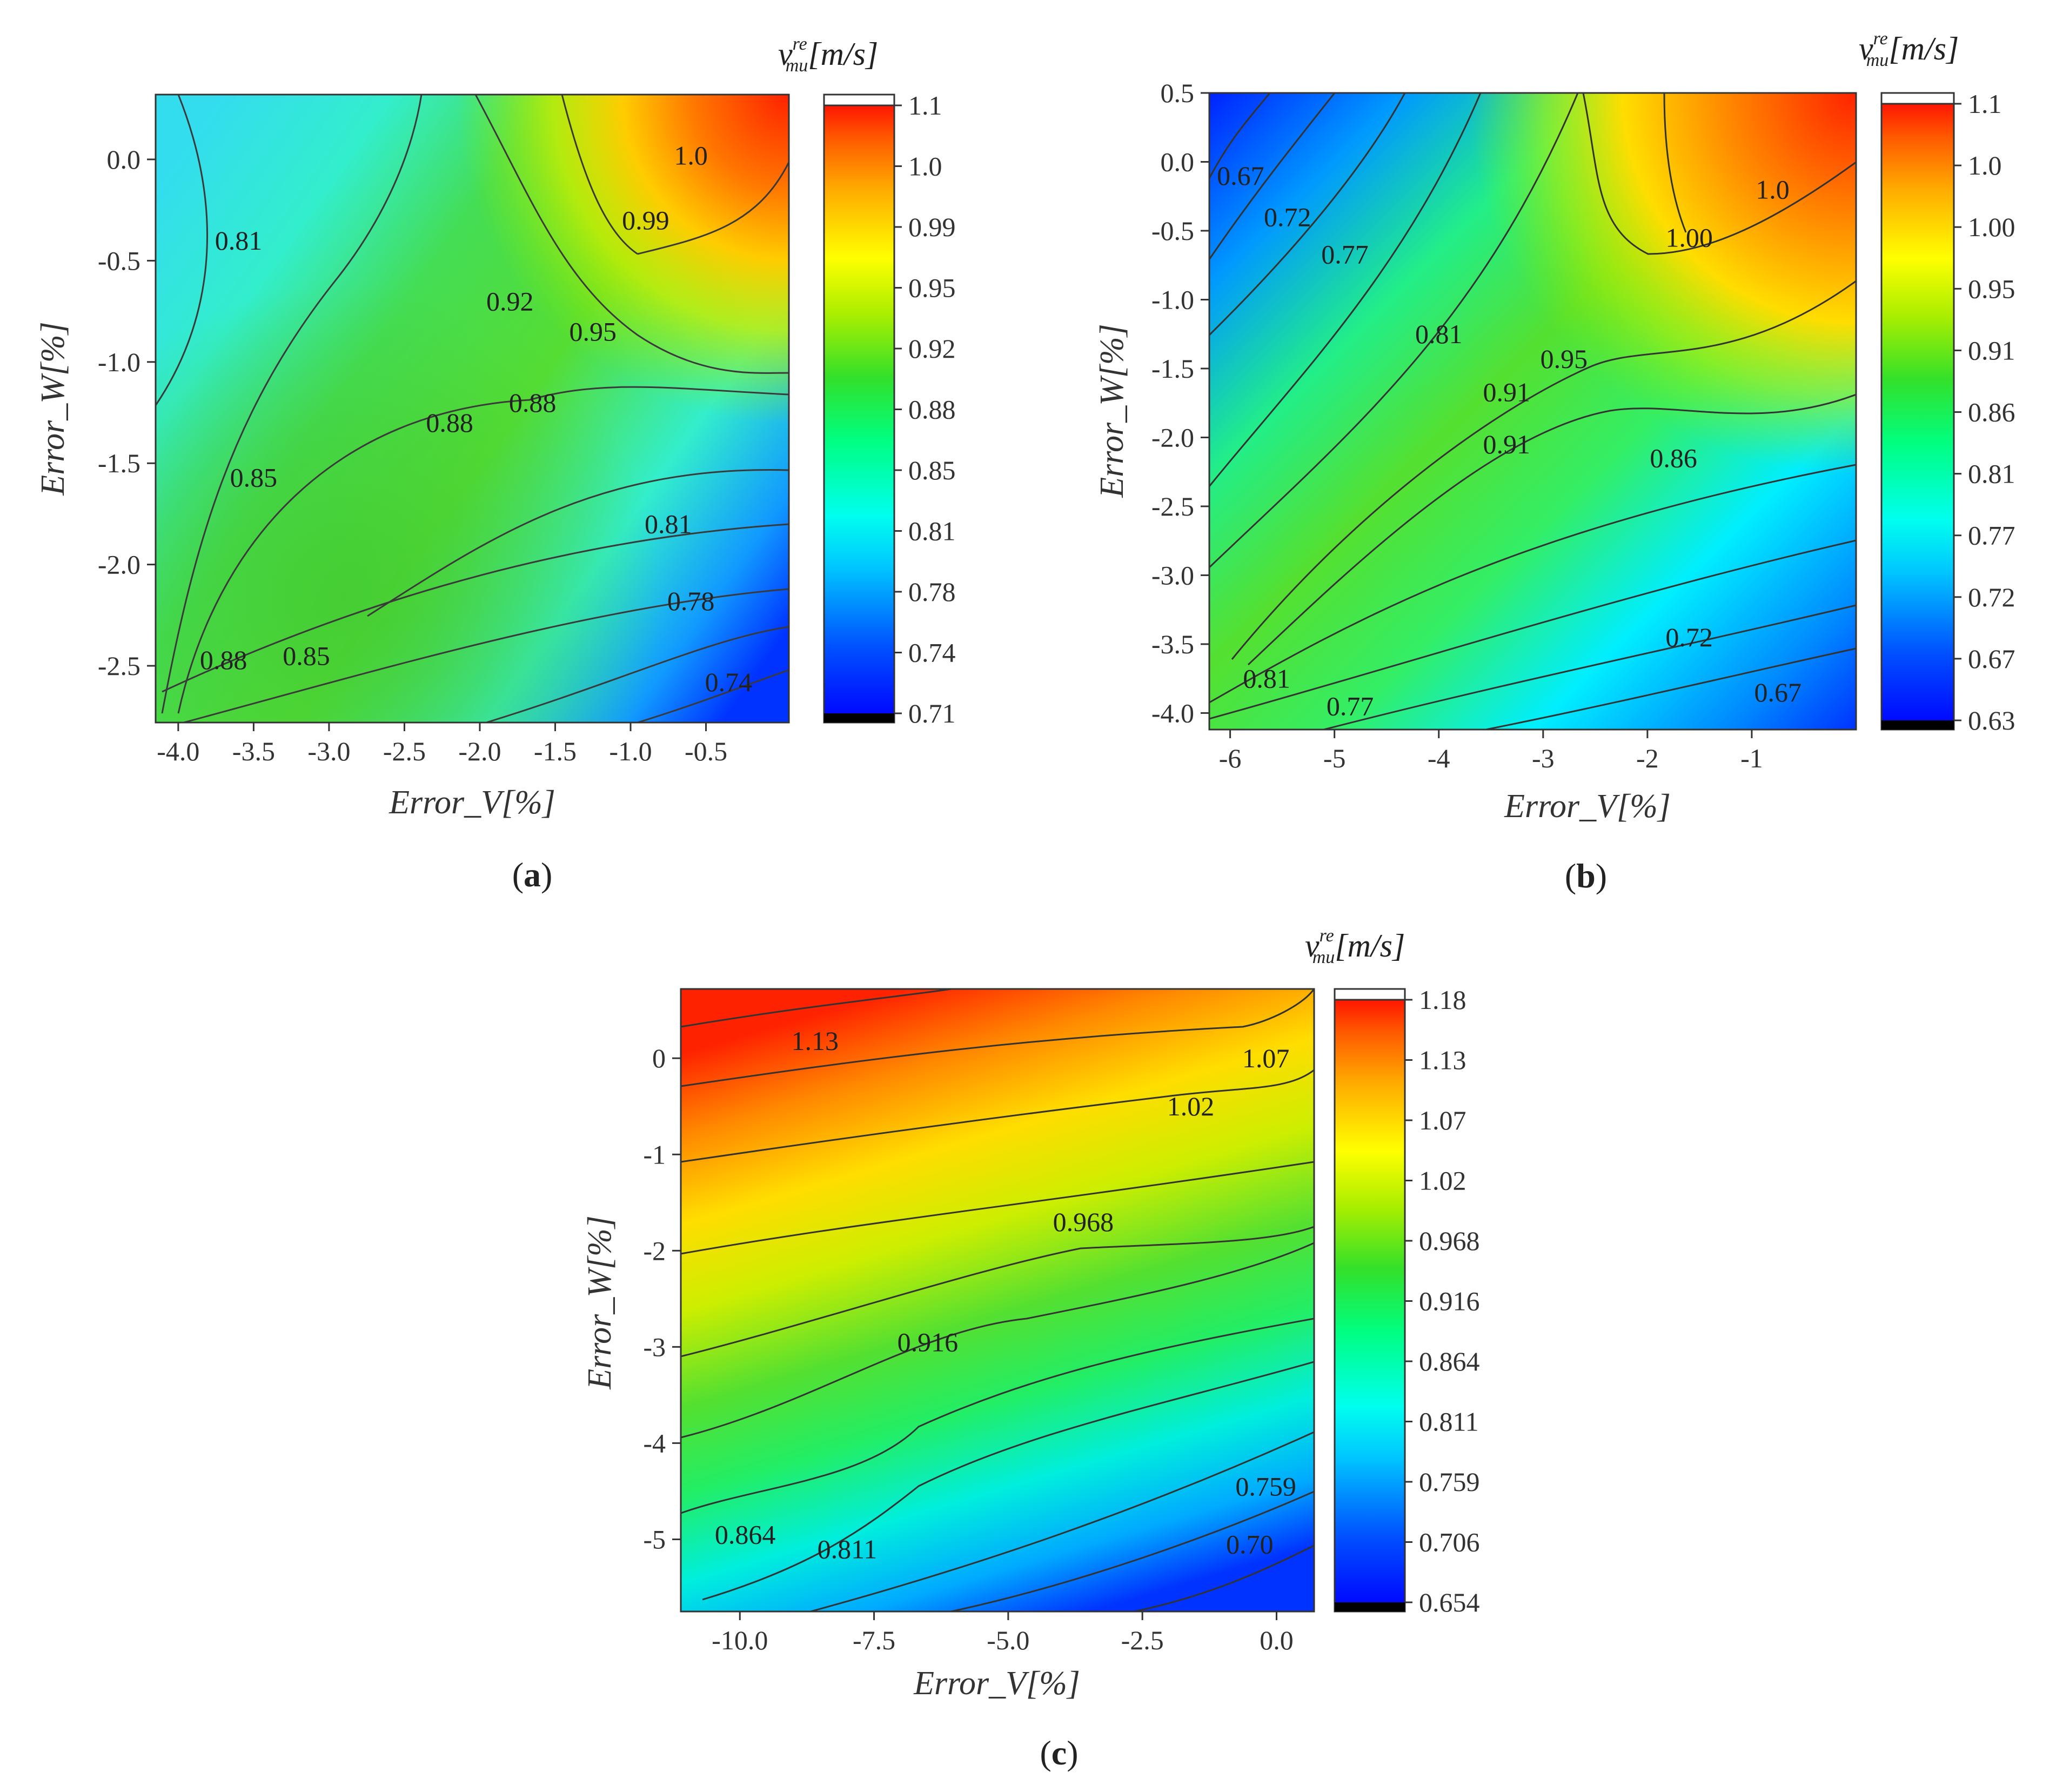  I want to click on panel-c-xlabel: Error_V[%], so click(997, 1683).